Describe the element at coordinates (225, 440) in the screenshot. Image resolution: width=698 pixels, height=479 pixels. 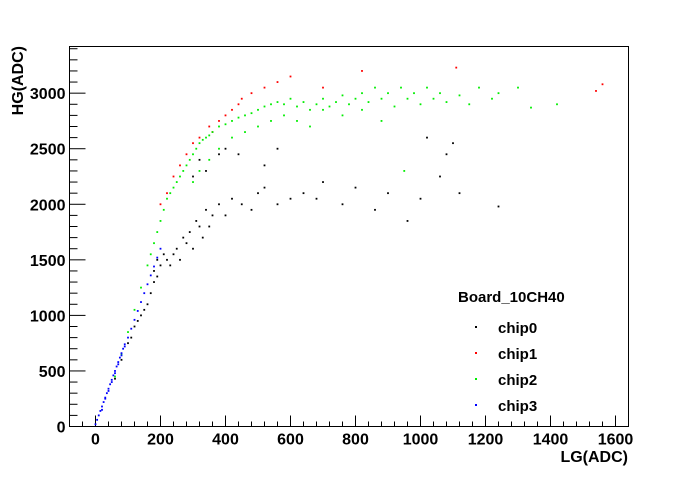
I see `x-tick-label: 400` at that location.